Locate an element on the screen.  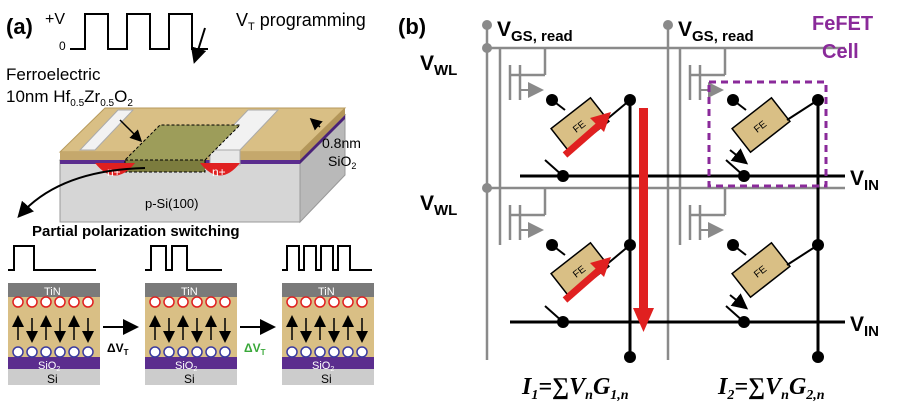
stack-3-bottom-label: Si is located at coordinates (326, 379).